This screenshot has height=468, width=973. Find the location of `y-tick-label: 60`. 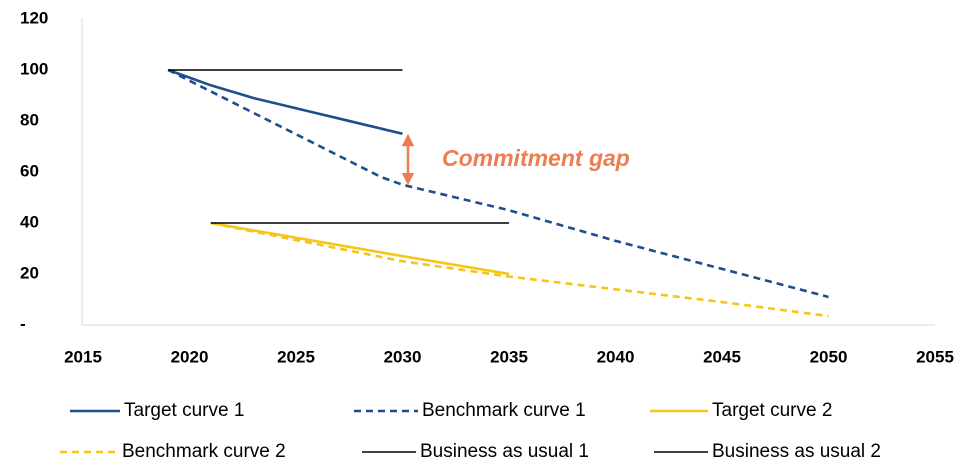

y-tick-label: 60 is located at coordinates (29, 170).